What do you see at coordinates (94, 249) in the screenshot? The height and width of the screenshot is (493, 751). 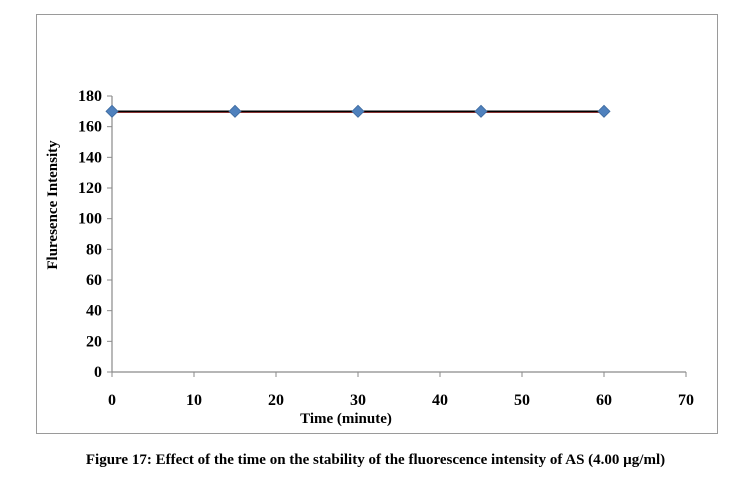 I see `y-tick-label: 80` at bounding box center [94, 249].